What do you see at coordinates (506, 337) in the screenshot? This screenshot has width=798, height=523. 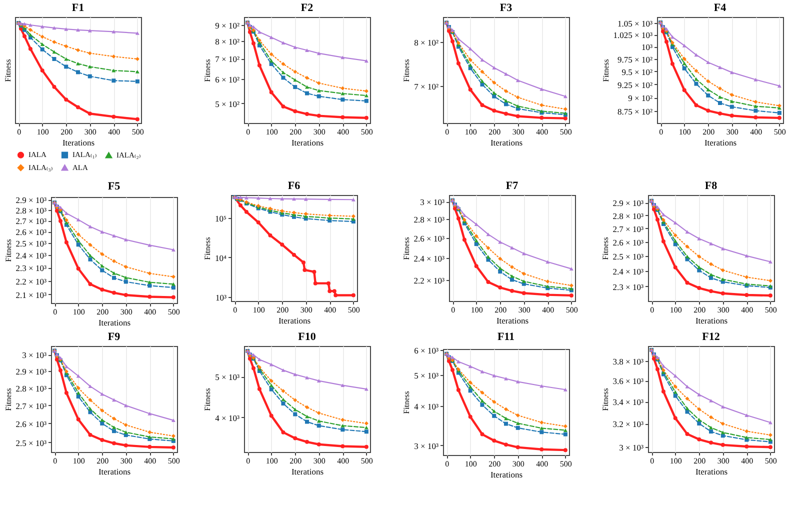 I see `chart-title: F11` at bounding box center [506, 337].